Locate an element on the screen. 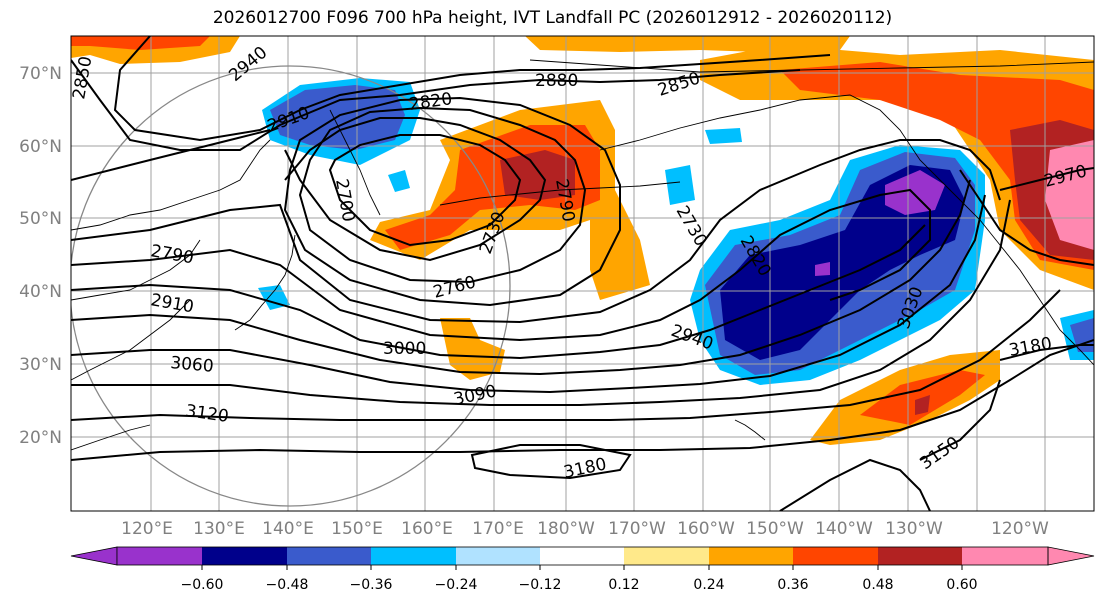 The width and height of the screenshot is (1105, 604). lon-label-160e: 160°E is located at coordinates (427, 529).